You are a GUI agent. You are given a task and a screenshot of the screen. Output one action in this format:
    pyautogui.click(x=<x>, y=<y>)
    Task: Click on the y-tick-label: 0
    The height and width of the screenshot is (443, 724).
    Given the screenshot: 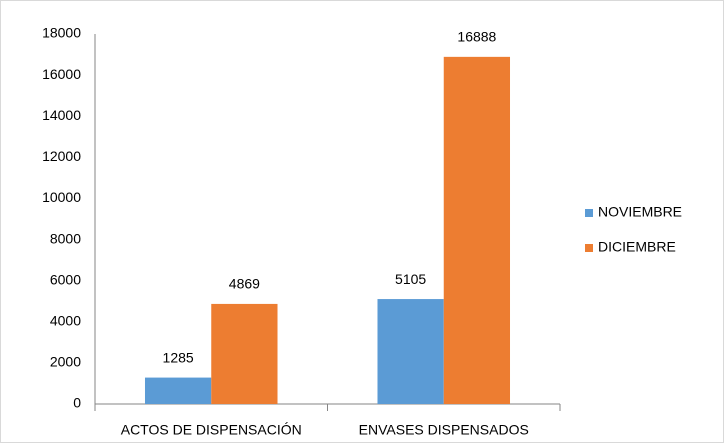 What is the action you would take?
    pyautogui.click(x=77, y=403)
    